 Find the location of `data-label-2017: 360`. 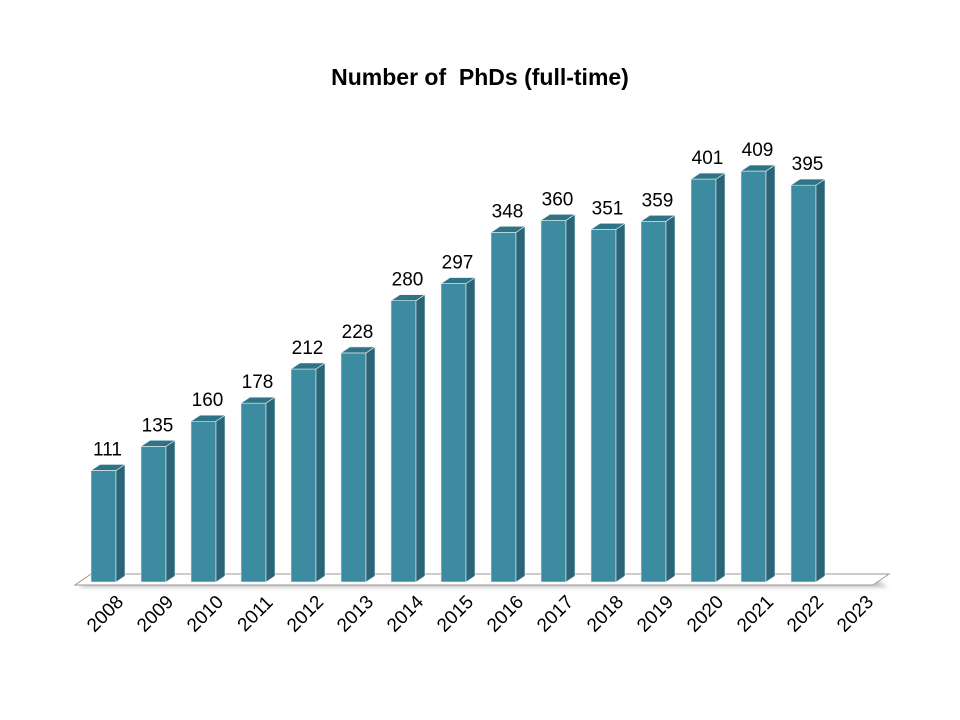

data-label-2017: 360 is located at coordinates (558, 199).